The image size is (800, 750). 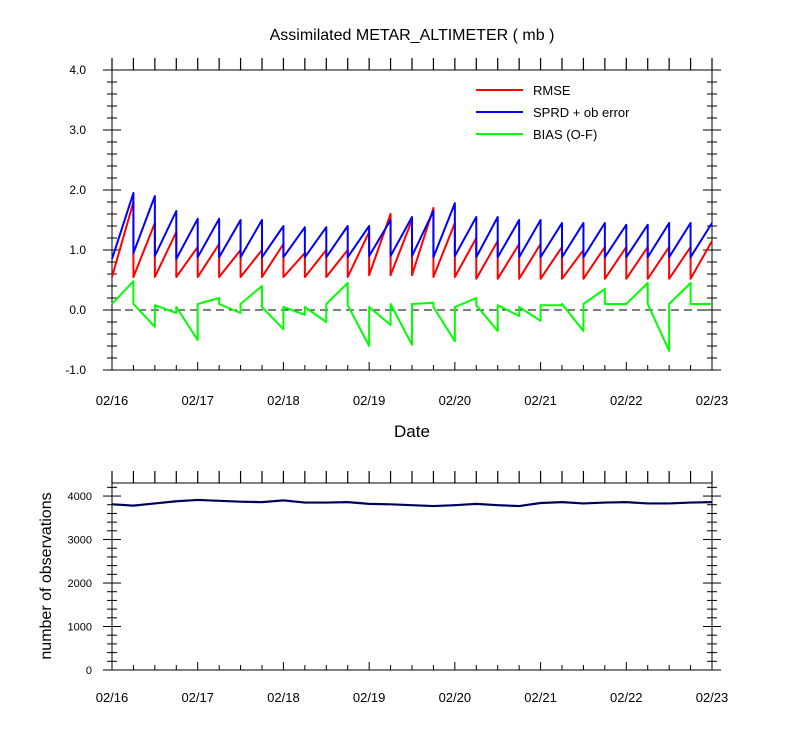 What do you see at coordinates (412, 400) in the screenshot?
I see `top-x-tick-labels: 02/16 02/17 02/18 02/19 02/20 02/21 02/22 02/23` at bounding box center [412, 400].